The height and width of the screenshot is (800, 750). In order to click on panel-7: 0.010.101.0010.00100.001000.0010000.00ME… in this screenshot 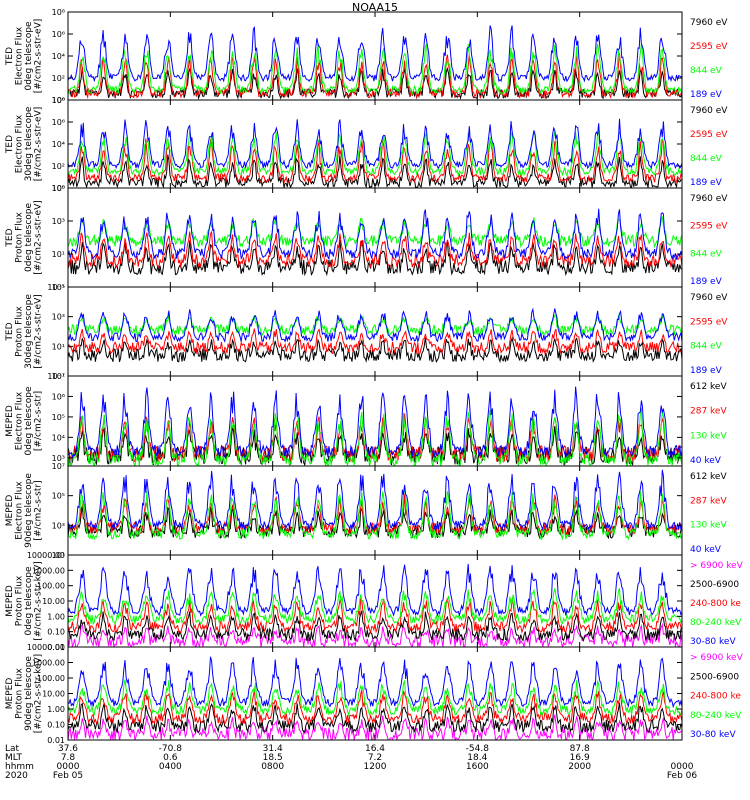, I will do `click(374, 601)`.